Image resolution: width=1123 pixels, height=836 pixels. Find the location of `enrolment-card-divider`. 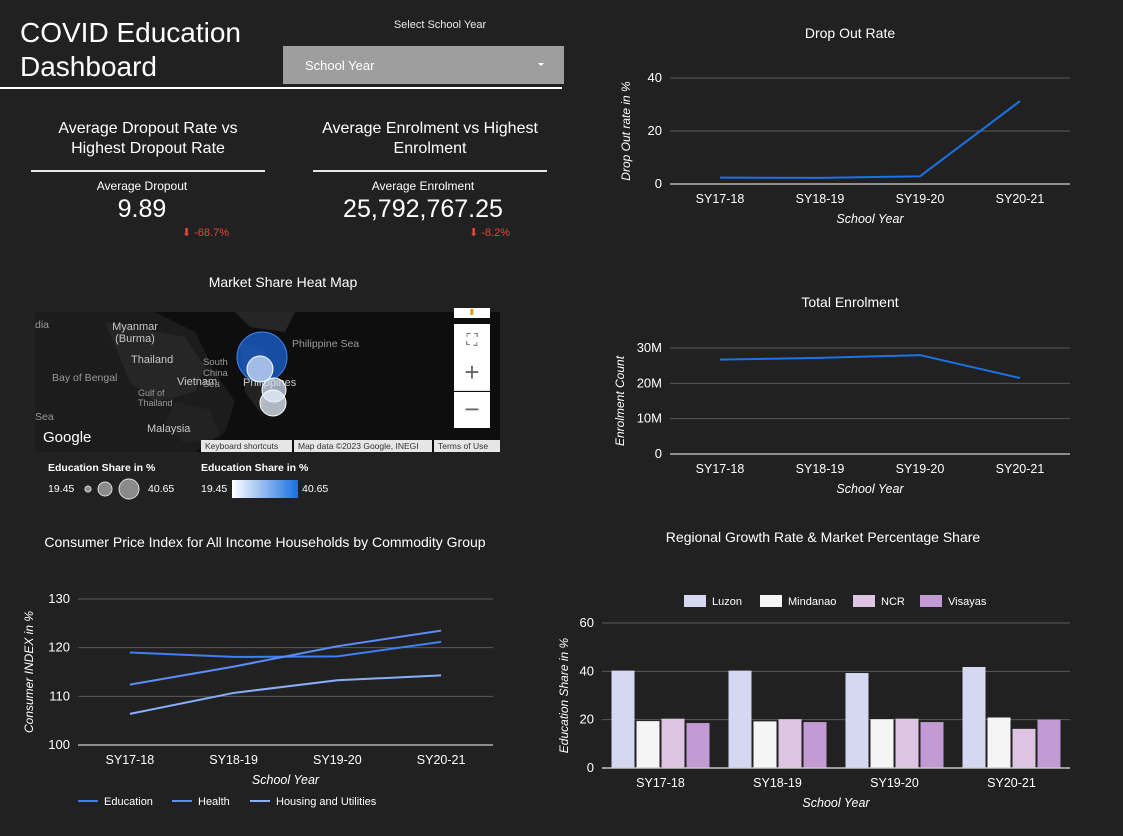

enrolment-card-divider is located at coordinates (430, 171).